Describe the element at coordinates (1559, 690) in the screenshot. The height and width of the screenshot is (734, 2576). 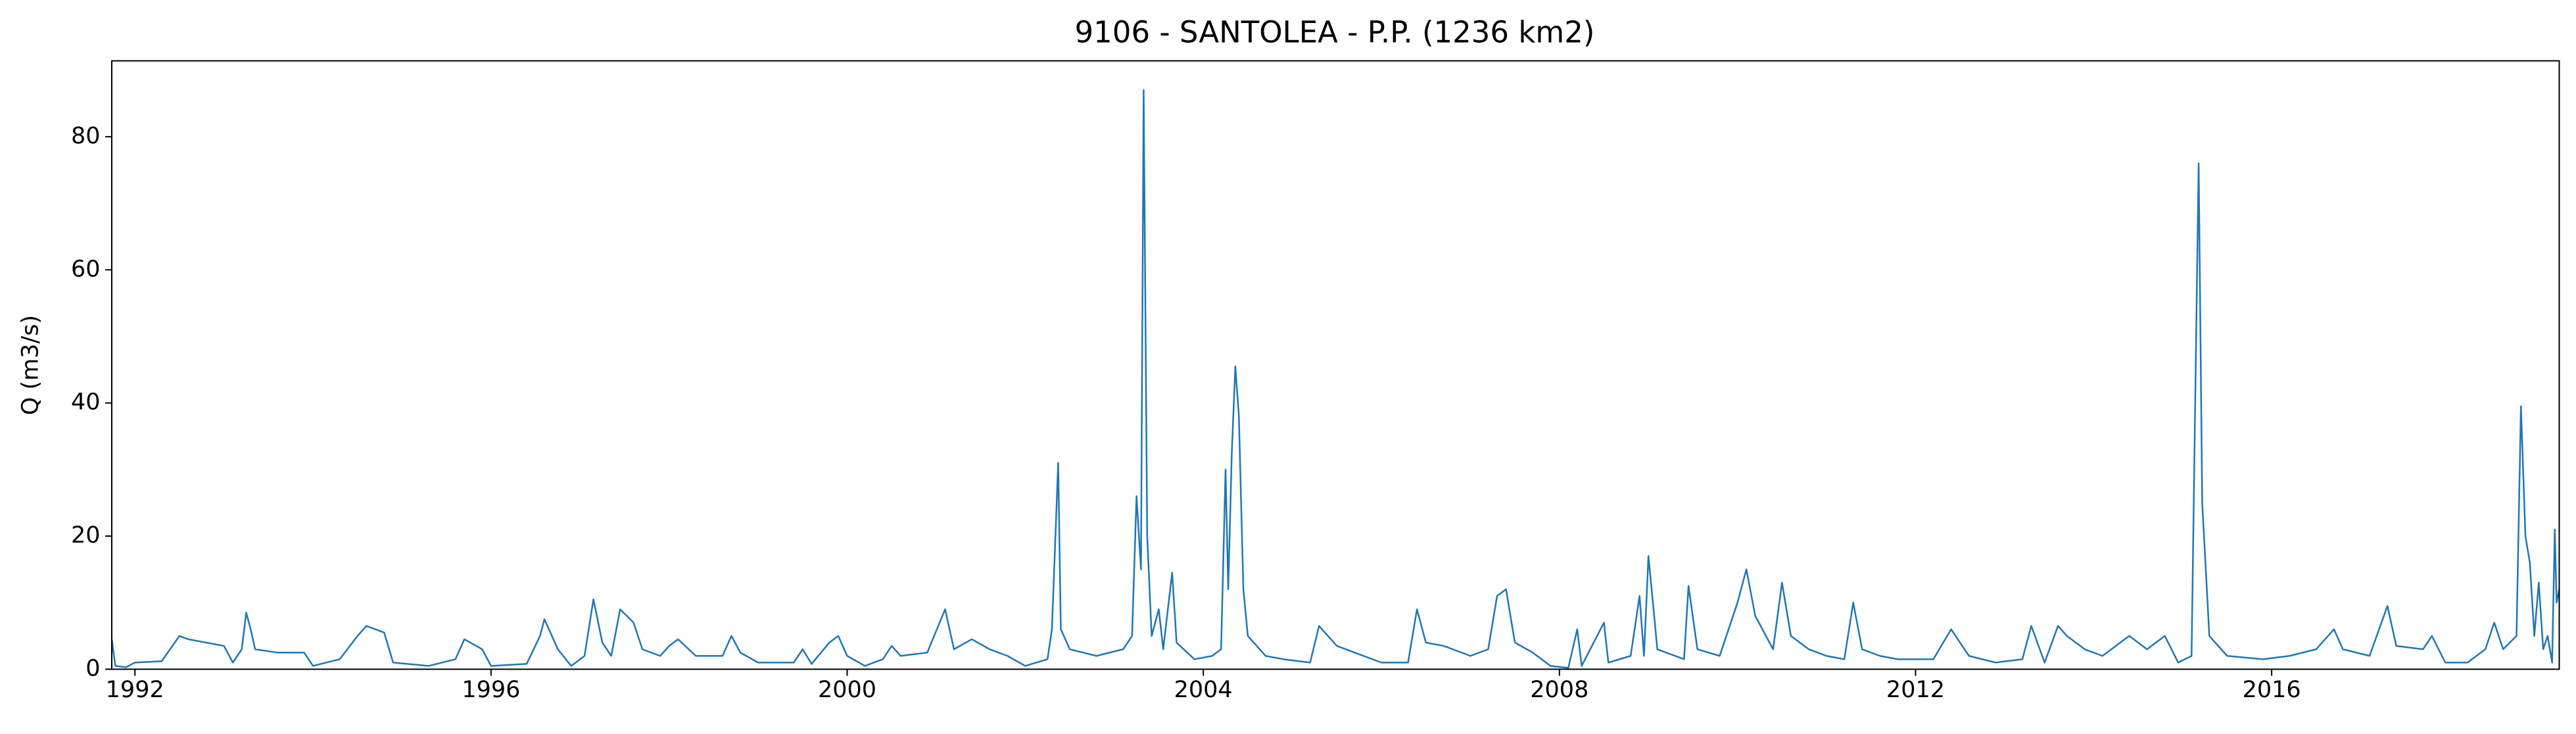
I see `x-tick-label: 2008` at that location.